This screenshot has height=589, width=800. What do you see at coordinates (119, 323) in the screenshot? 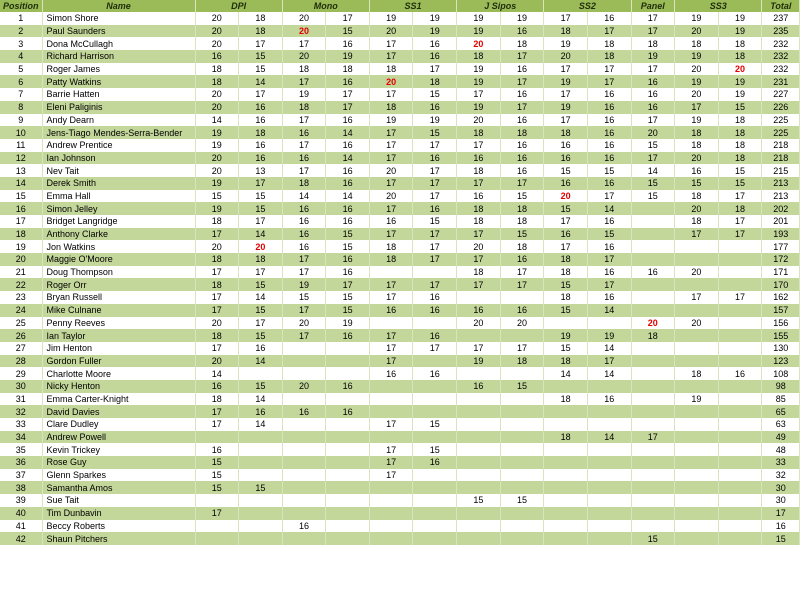
I see `name: Penny Reeves` at bounding box center [119, 323].